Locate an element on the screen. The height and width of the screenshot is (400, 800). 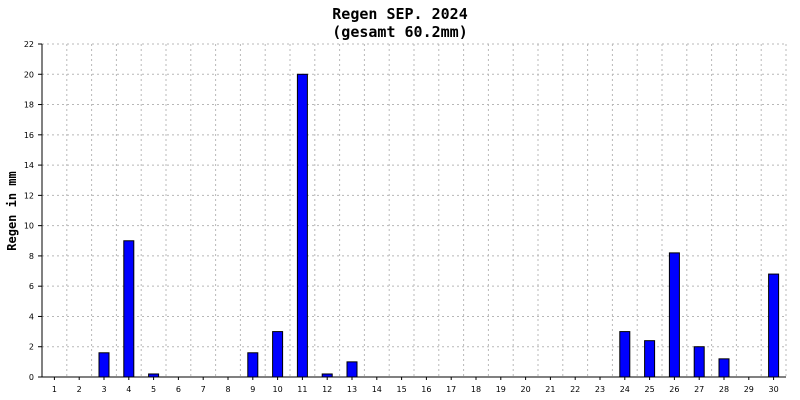
x-tick-label: 15 is located at coordinates (402, 389).